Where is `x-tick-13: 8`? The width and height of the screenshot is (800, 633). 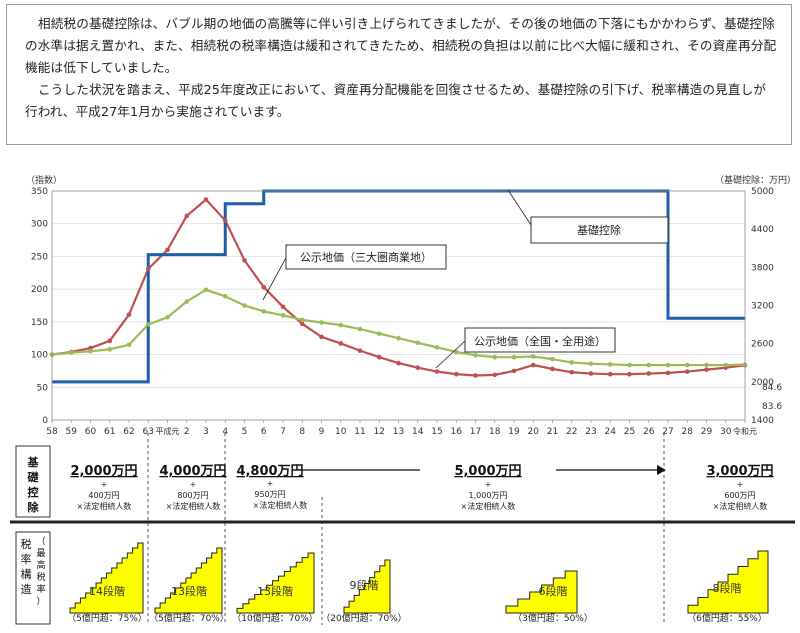
x-tick-13: 8 is located at coordinates (302, 432).